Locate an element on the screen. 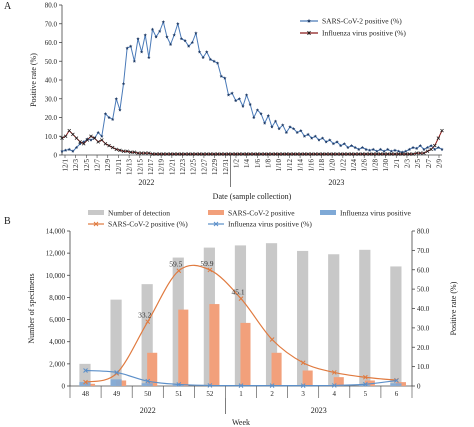 This screenshot has width=474, height=427. x-tick-label-a: 1/2 is located at coordinates (236, 163).